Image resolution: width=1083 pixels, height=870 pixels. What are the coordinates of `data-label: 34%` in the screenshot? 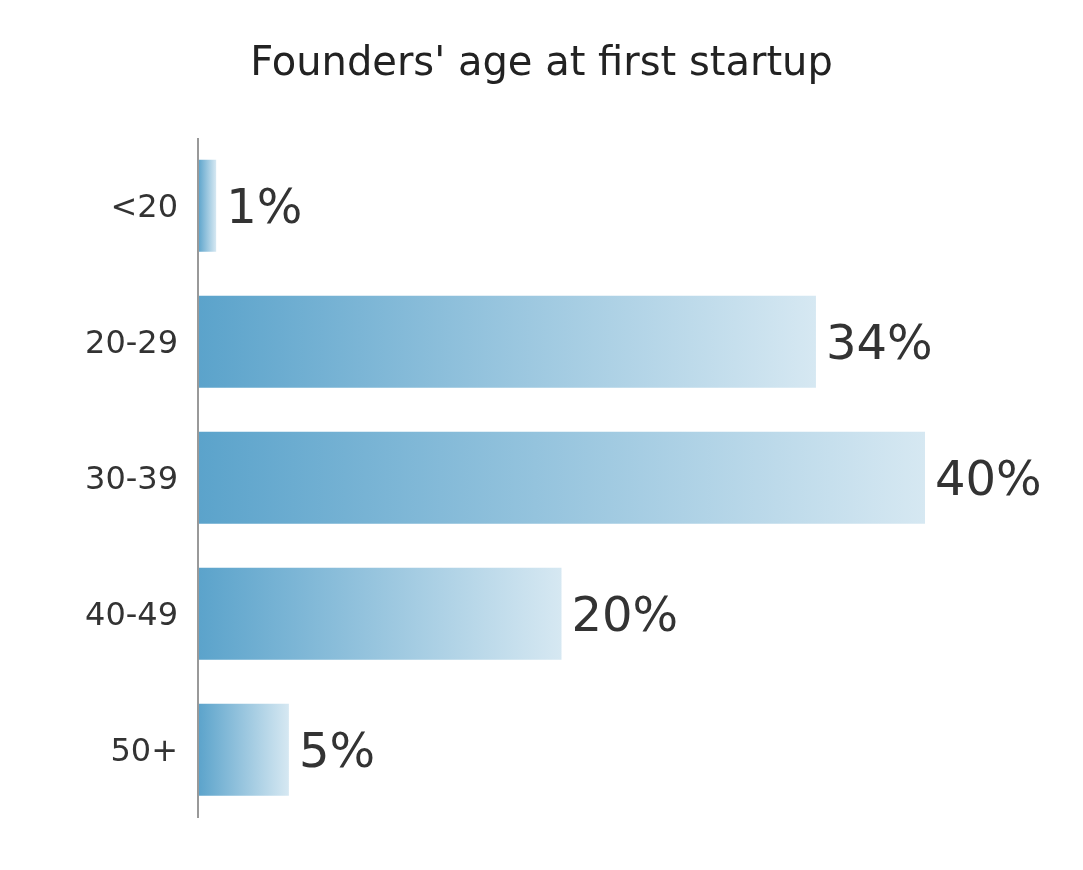 It's located at (879, 341).